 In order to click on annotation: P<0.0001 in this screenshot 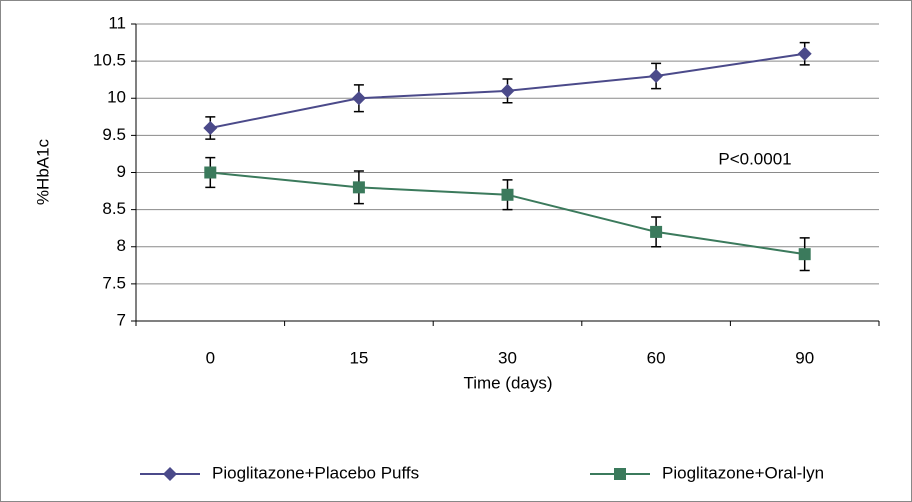, I will do `click(754, 158)`.